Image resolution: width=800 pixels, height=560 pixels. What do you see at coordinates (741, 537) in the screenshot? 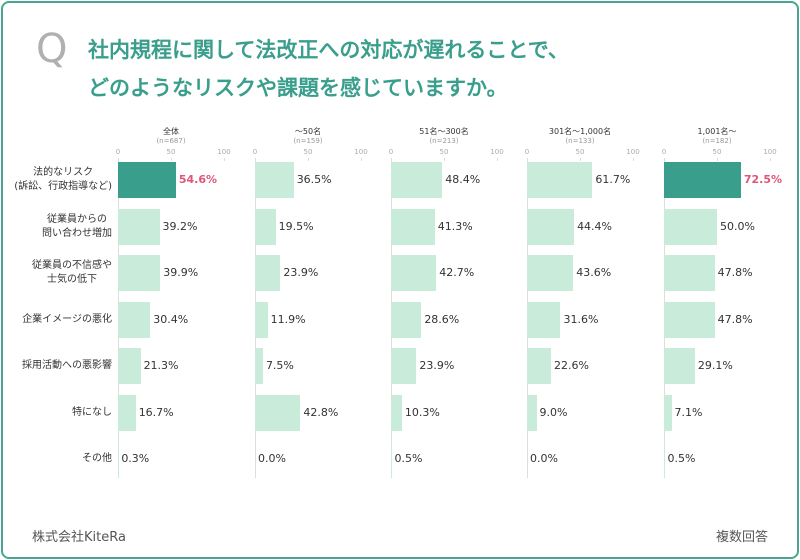
I see `note: 複数回答` at bounding box center [741, 537].